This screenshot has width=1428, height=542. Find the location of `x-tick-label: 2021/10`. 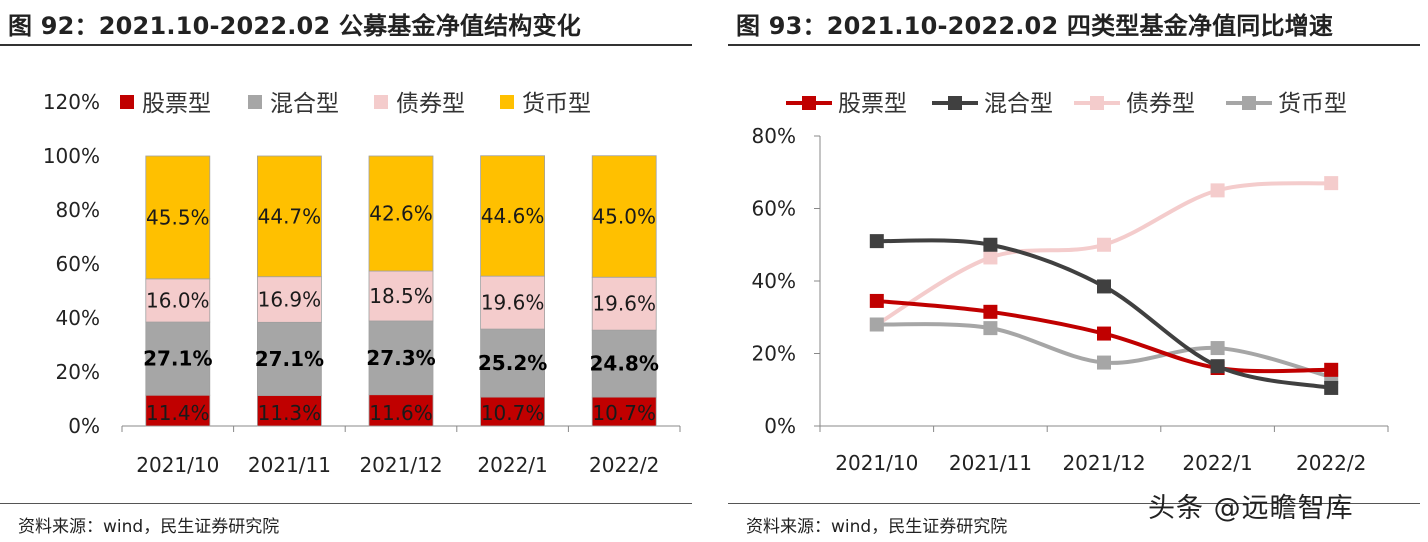

x-tick-label: 2021/10 is located at coordinates (177, 465).